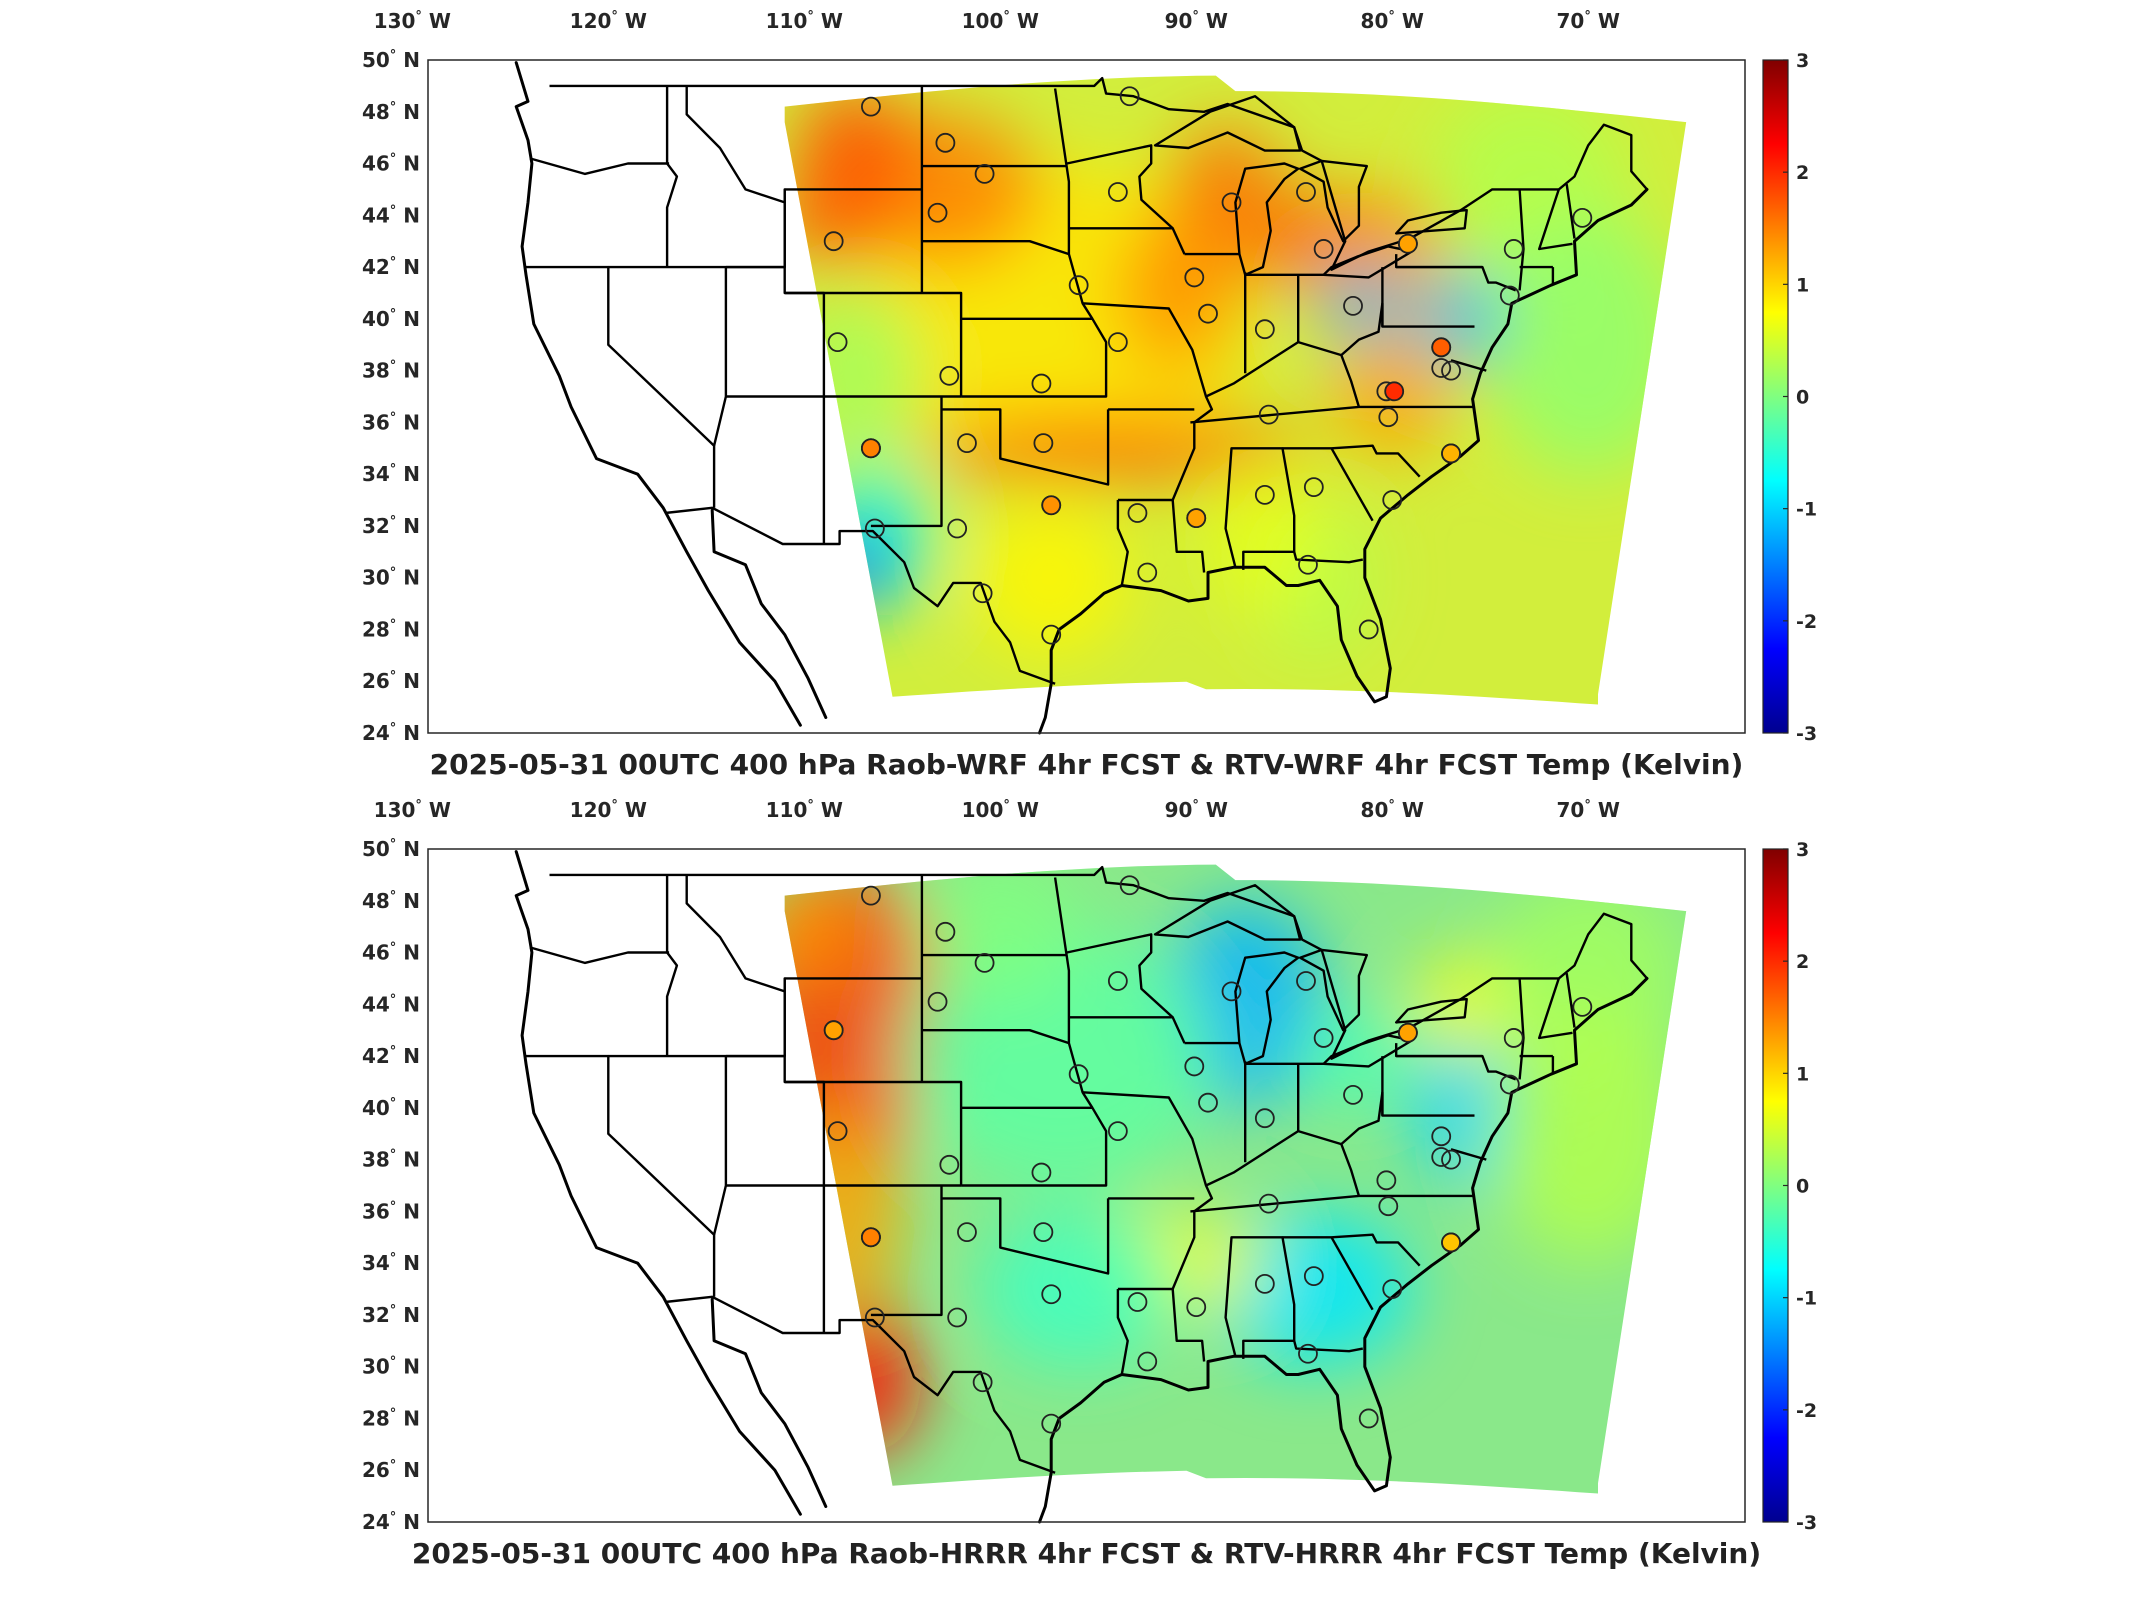  Describe the element at coordinates (391, 1108) in the screenshot. I see `latitude-tick-label: 40° N` at that location.